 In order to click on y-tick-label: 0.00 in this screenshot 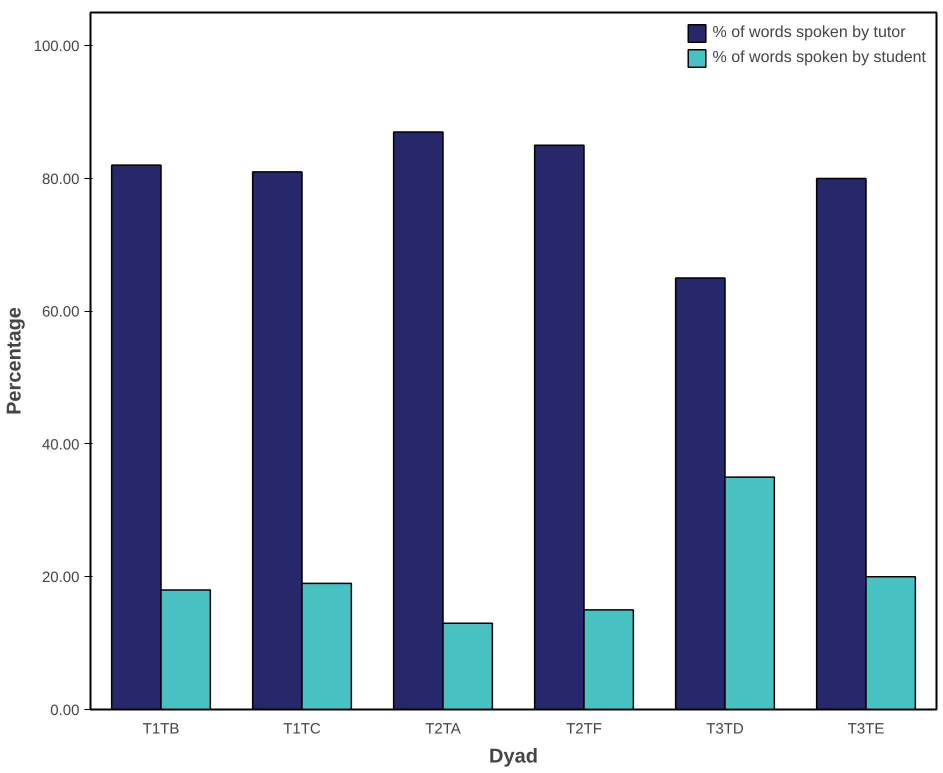, I will do `click(65, 710)`.